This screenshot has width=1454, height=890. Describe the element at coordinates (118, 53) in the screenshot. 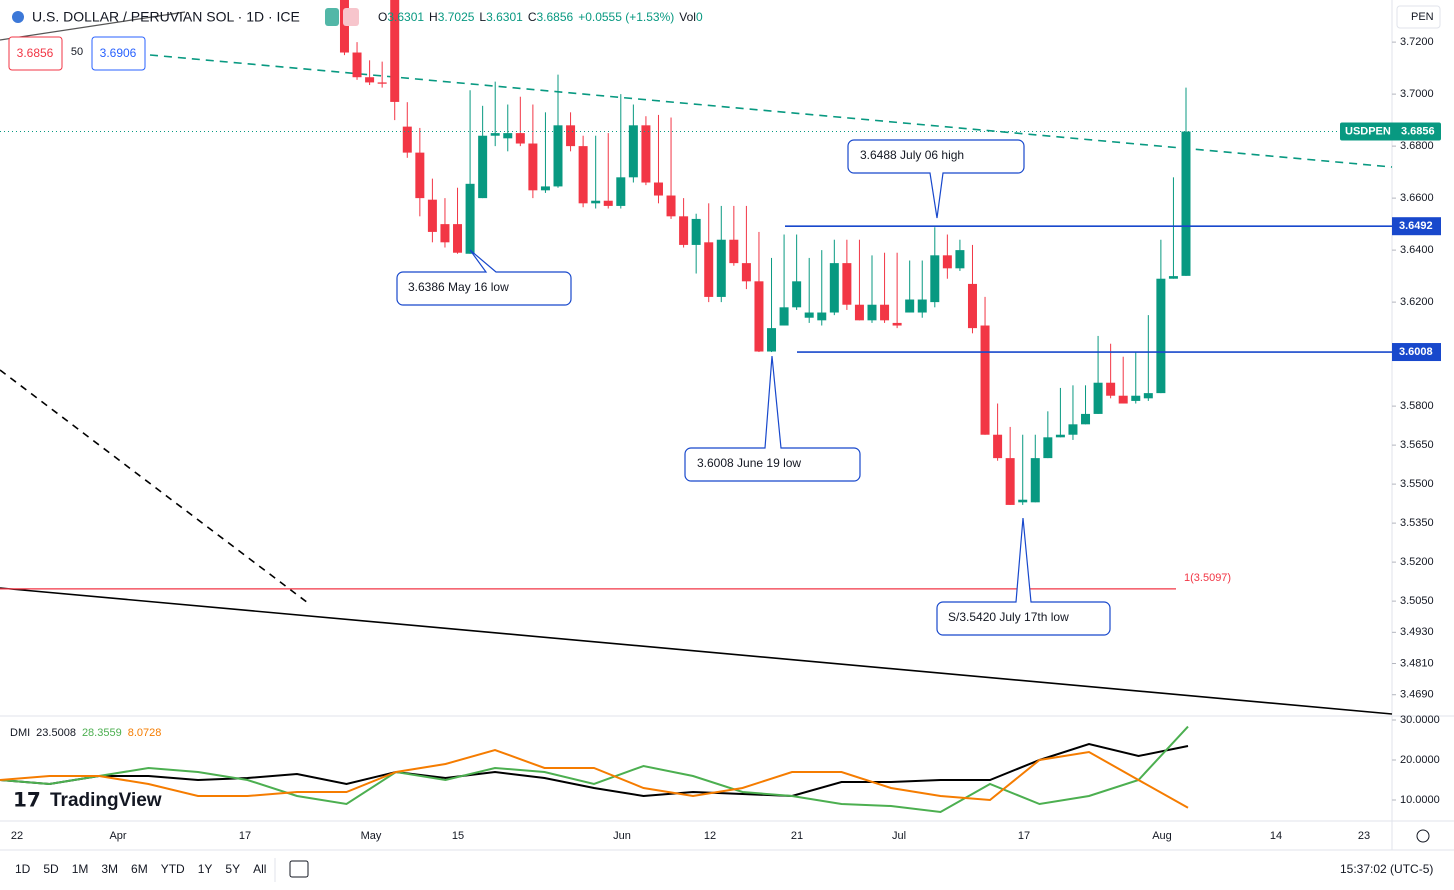

I see `buy-button` at that location.